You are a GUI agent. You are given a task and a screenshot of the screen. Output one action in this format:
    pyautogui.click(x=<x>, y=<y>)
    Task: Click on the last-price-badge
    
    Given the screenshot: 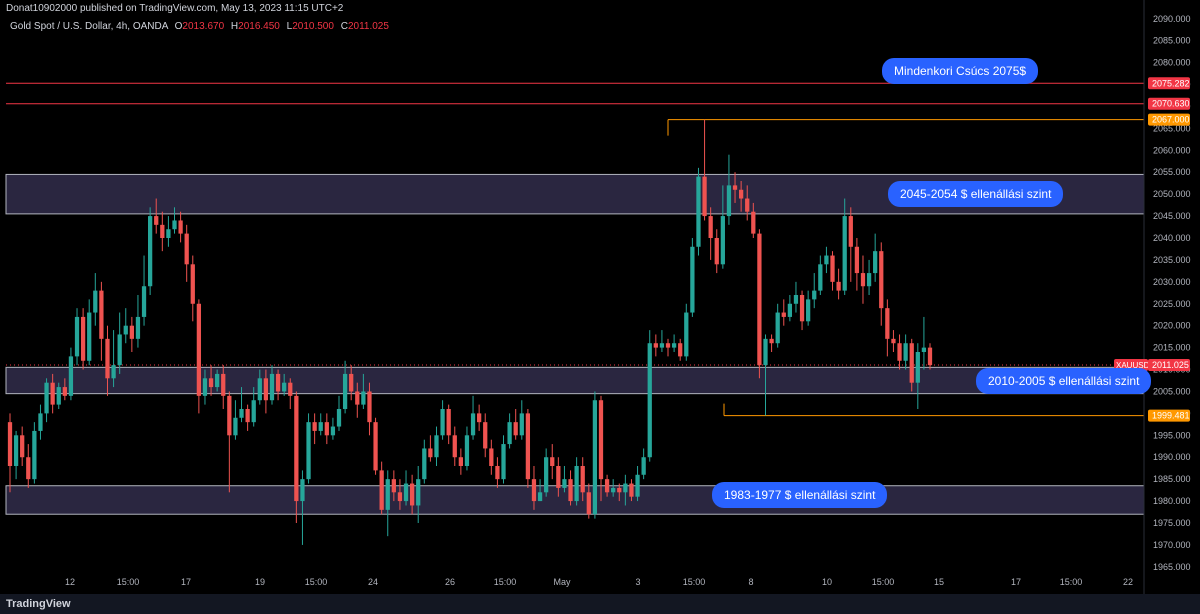 What is the action you would take?
    pyautogui.click(x=1169, y=365)
    